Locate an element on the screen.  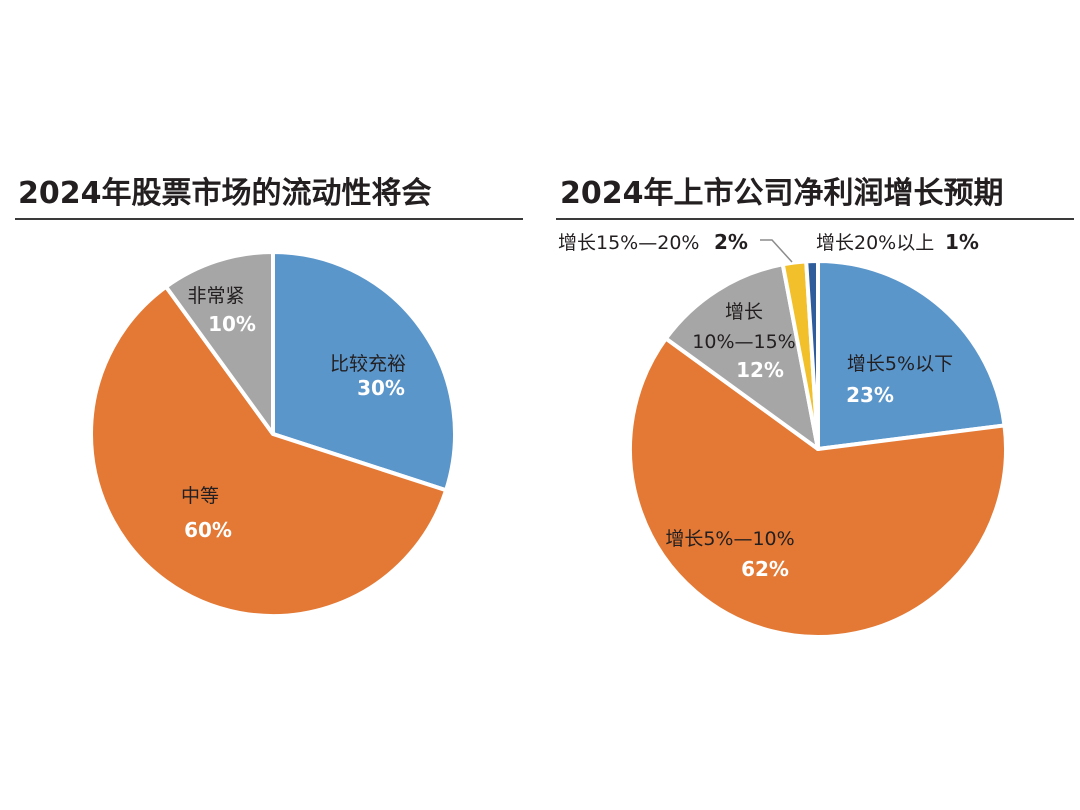
liquidity-labels: 比较充裕 30% 中等 60% 非常紧 10% is located at coordinates (293, 413).